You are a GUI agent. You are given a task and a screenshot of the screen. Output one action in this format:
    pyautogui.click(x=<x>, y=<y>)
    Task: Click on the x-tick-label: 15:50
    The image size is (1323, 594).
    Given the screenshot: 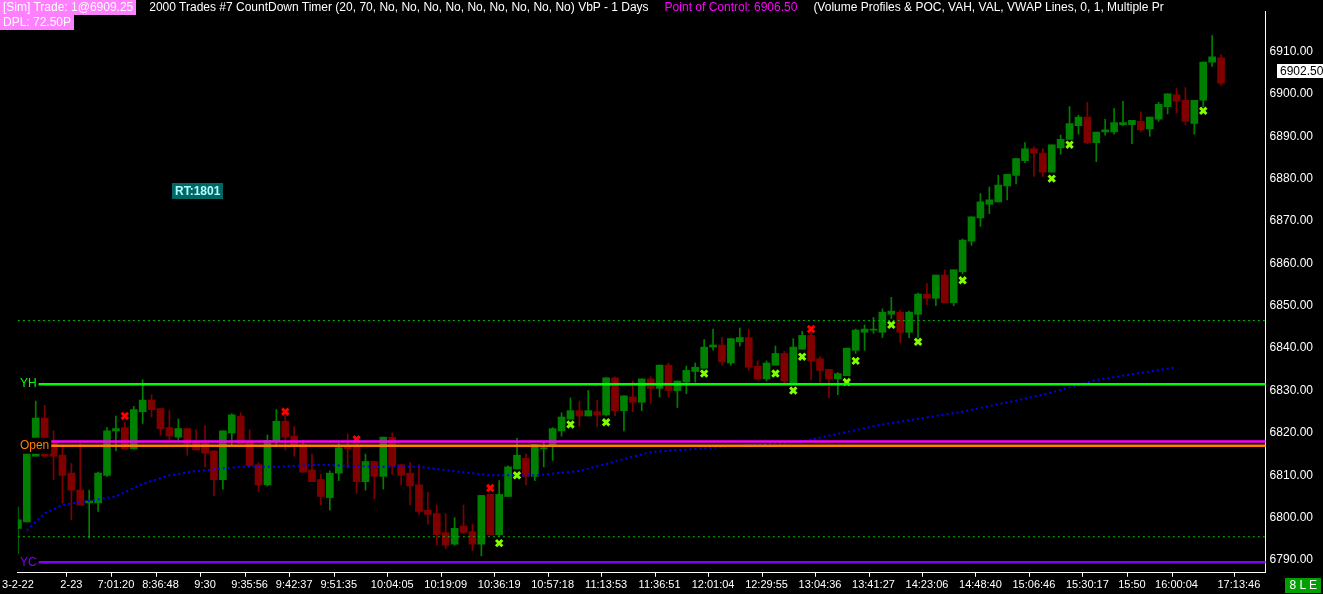 What is the action you would take?
    pyautogui.click(x=1132, y=584)
    